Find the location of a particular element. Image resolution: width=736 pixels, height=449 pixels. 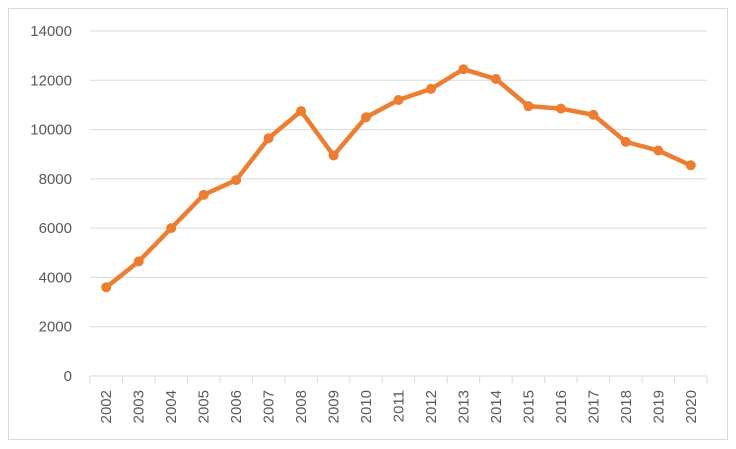

x-tick-label: 2010 is located at coordinates (366, 406).